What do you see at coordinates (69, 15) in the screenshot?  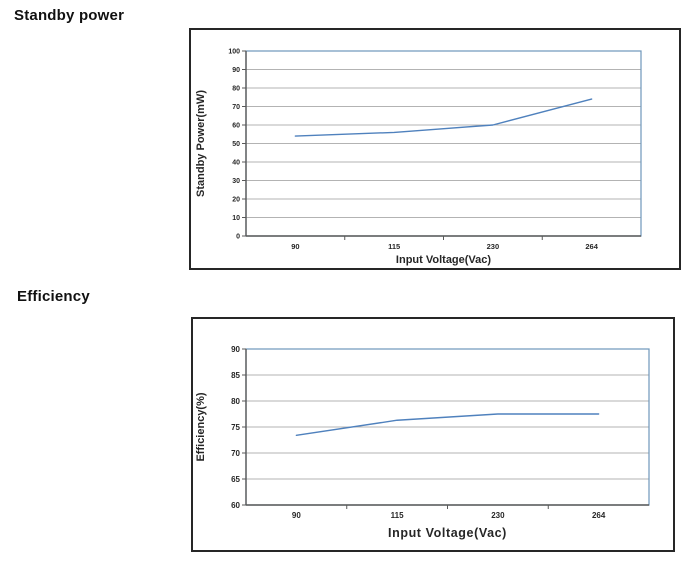 I see `section-title-standby-power: Standby power` at bounding box center [69, 15].